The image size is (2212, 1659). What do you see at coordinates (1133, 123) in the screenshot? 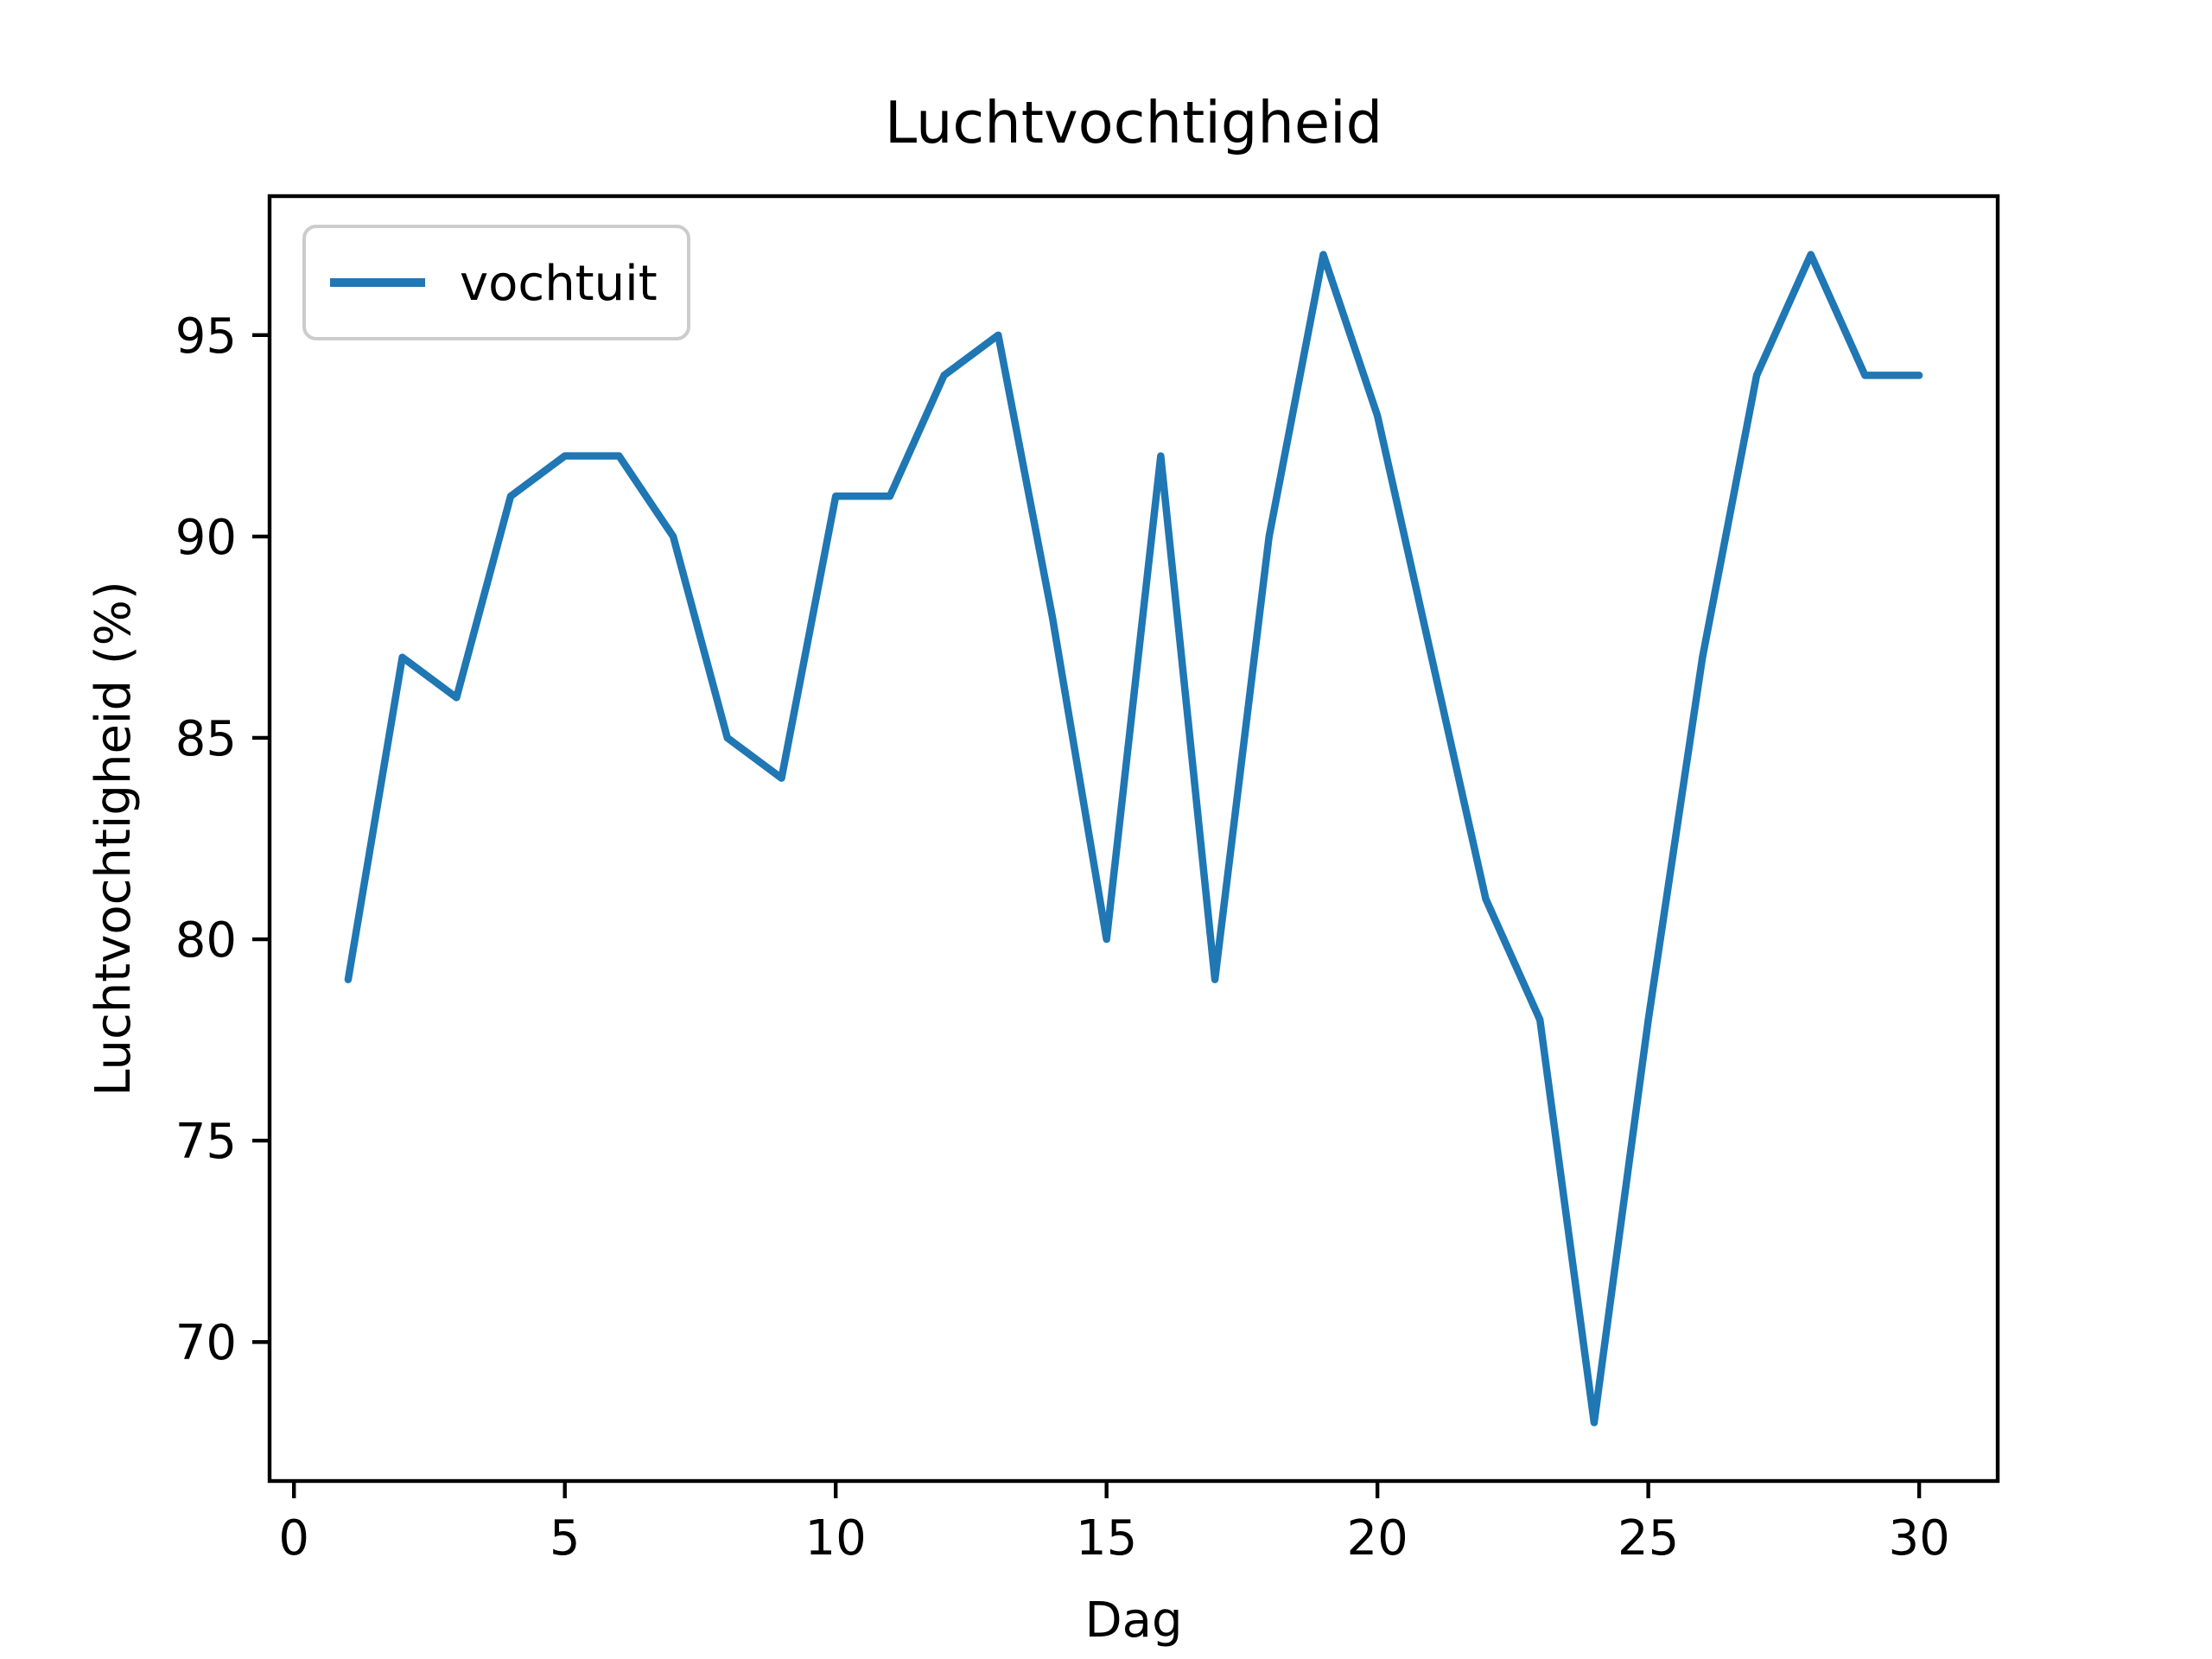
I see `chart-title: Luchtvochtigheid` at bounding box center [1133, 123].